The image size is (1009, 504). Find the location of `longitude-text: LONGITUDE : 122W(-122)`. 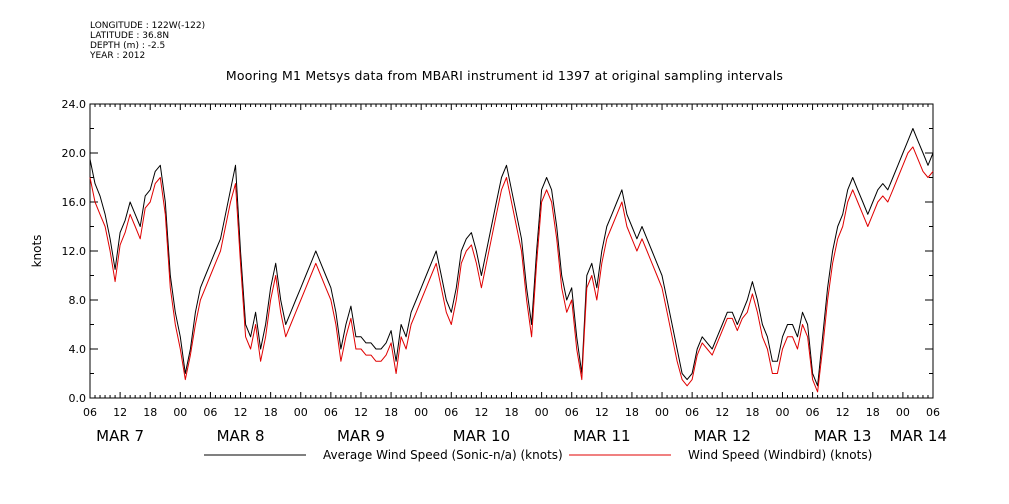

longitude-text: LONGITUDE : 122W(-122) is located at coordinates (148, 26).